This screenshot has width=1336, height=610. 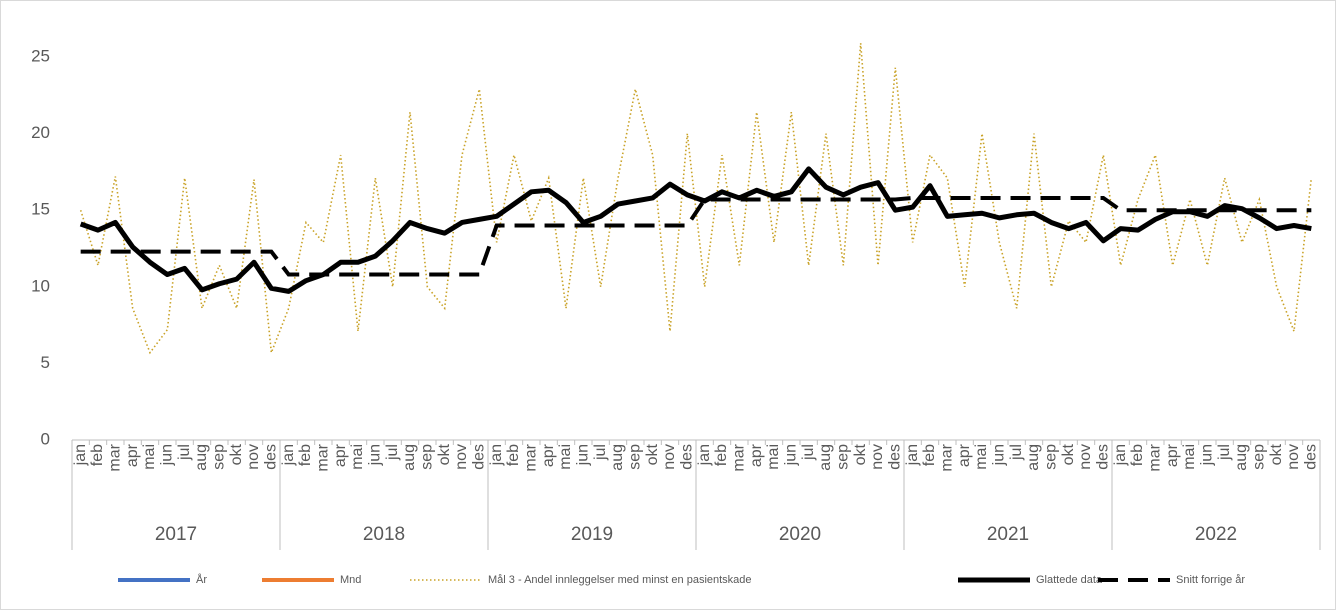 What do you see at coordinates (384, 534) in the screenshot?
I see `group-label: 2018` at bounding box center [384, 534].